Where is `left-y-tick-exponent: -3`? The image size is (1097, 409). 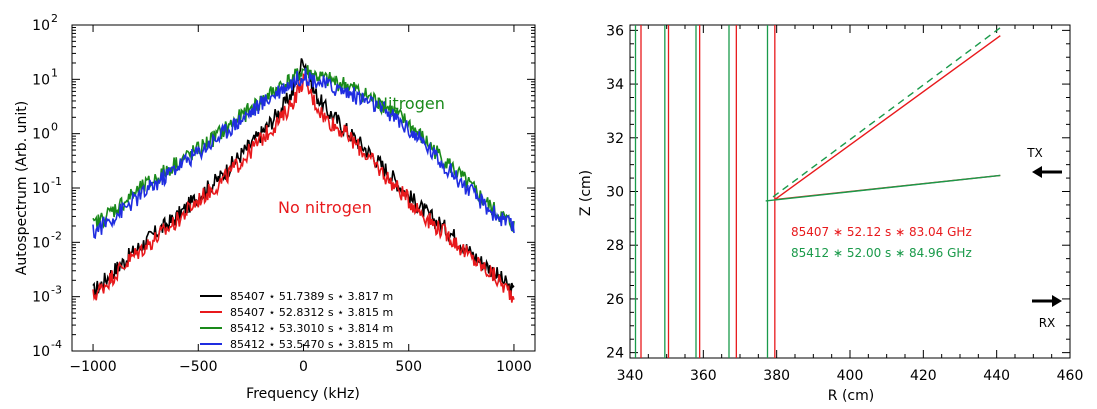
left-y-tick-exponent: -3 is located at coordinates (56, 290).